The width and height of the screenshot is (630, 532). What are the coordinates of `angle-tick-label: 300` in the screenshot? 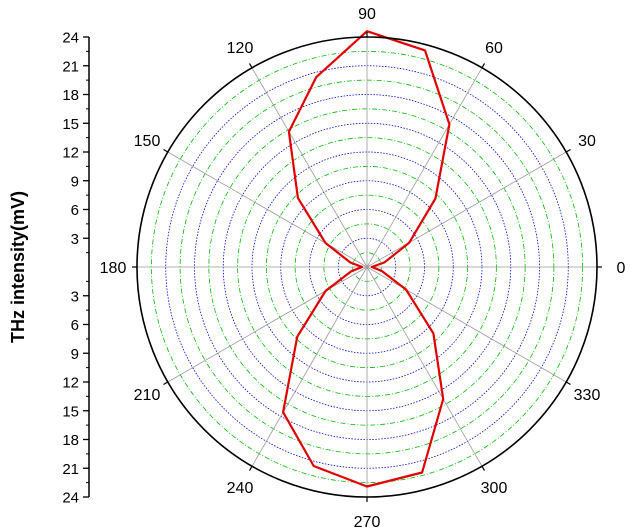 It's located at (494, 488).